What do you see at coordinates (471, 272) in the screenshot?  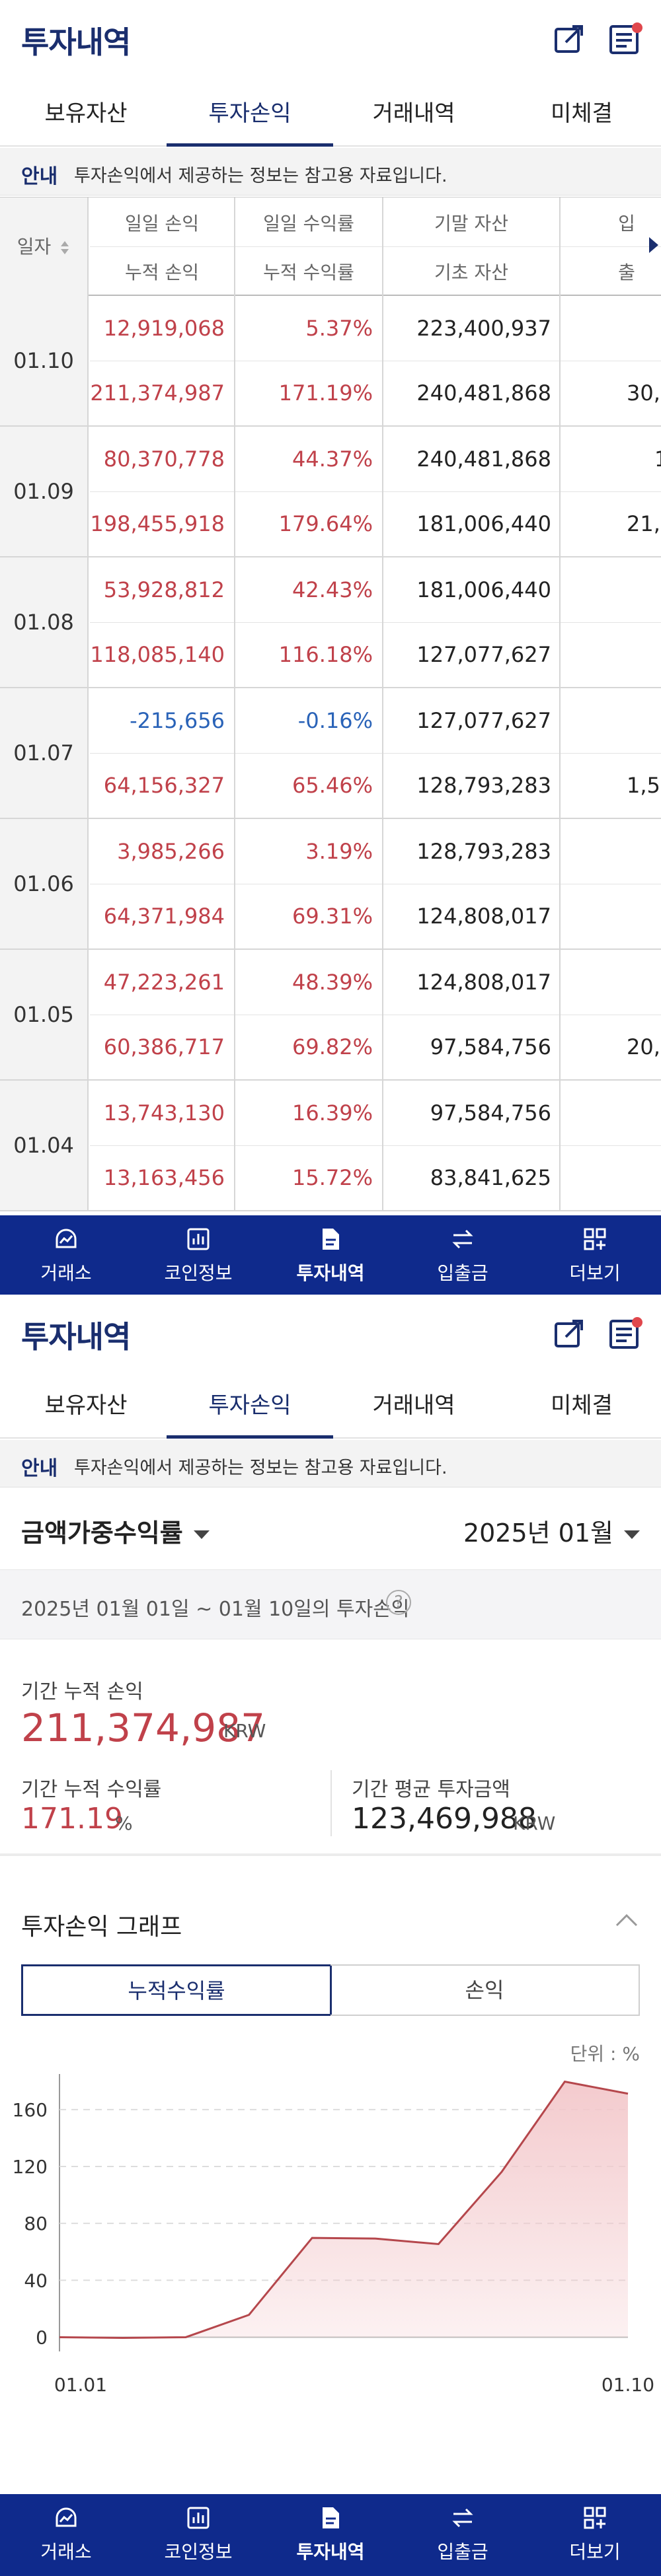 I see `header-begin-asset: 기초 자산` at bounding box center [471, 272].